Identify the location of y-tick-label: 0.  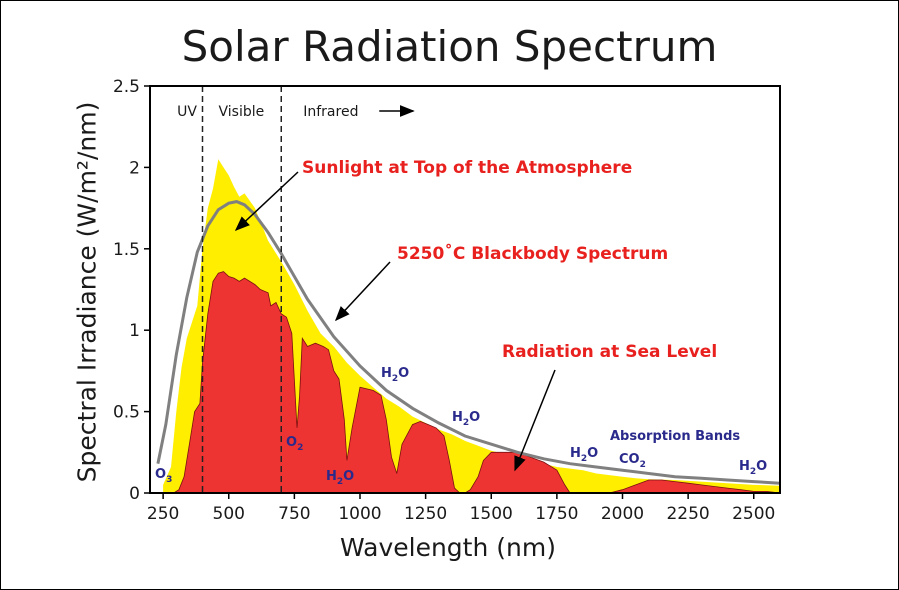
(134, 494).